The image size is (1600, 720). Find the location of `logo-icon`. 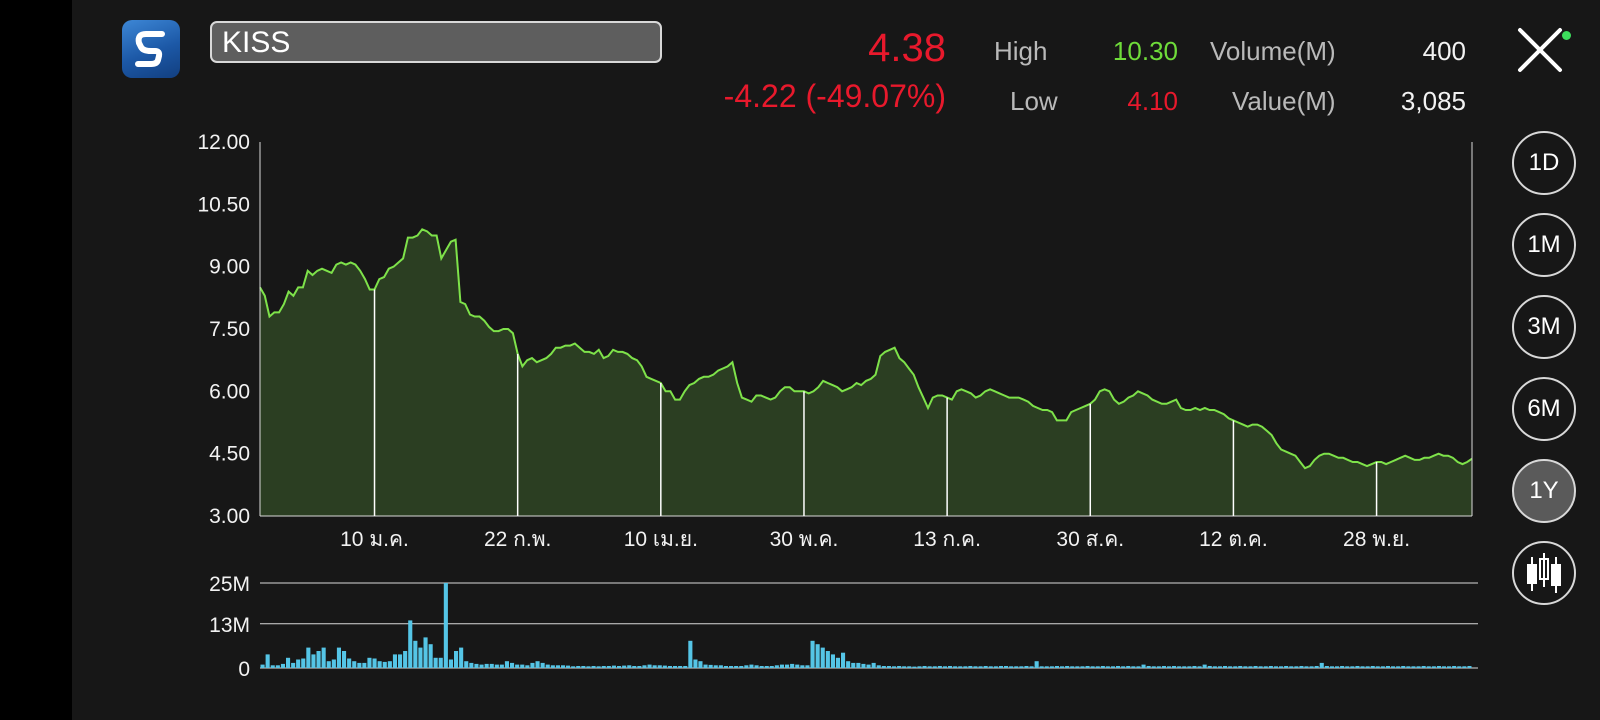

logo-icon is located at coordinates (151, 49).